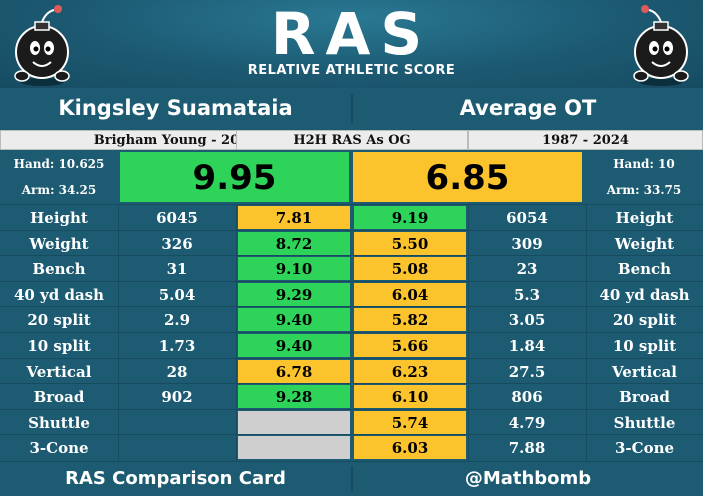 This screenshot has width=703, height=496. Describe the element at coordinates (527, 320) in the screenshot. I see `right-raw-value: 3.05` at that location.